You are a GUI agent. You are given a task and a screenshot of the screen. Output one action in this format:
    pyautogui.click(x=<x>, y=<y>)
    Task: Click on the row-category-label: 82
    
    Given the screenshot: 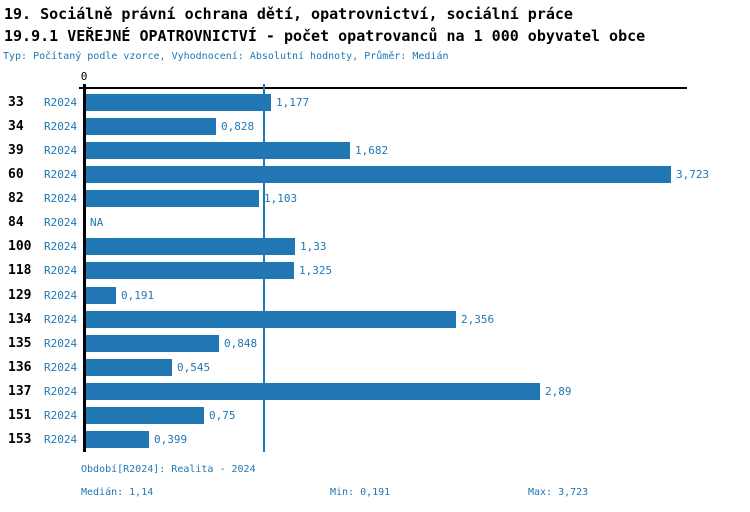 What is the action you would take?
    pyautogui.click(x=16, y=198)
    